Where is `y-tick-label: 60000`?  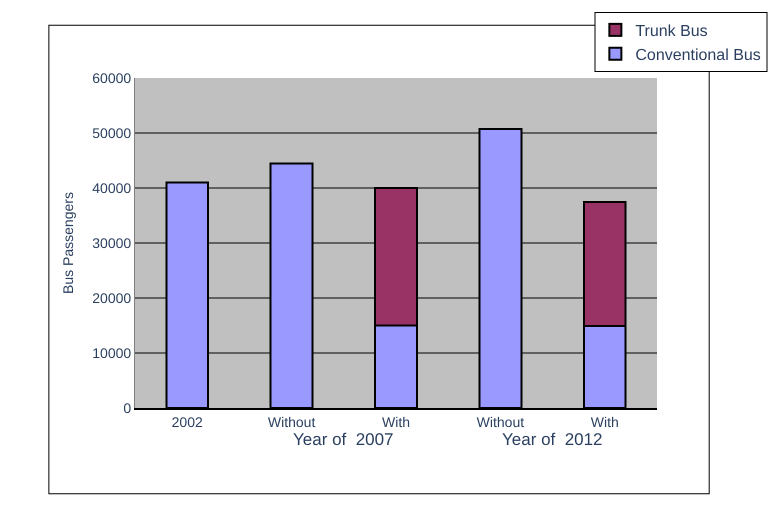 y-tick-label: 60000 is located at coordinates (112, 78).